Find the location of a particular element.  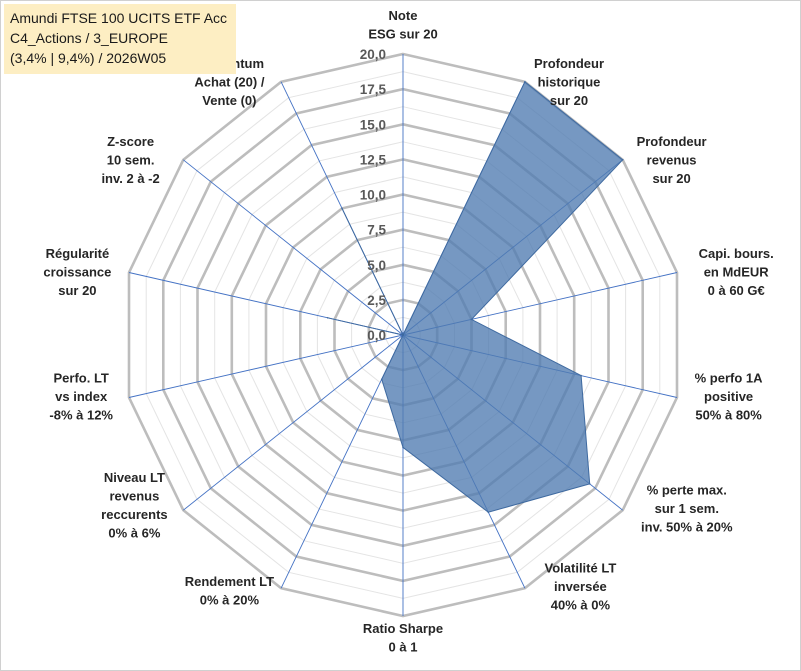

r-tick-label: 0,0 is located at coordinates (376, 335).